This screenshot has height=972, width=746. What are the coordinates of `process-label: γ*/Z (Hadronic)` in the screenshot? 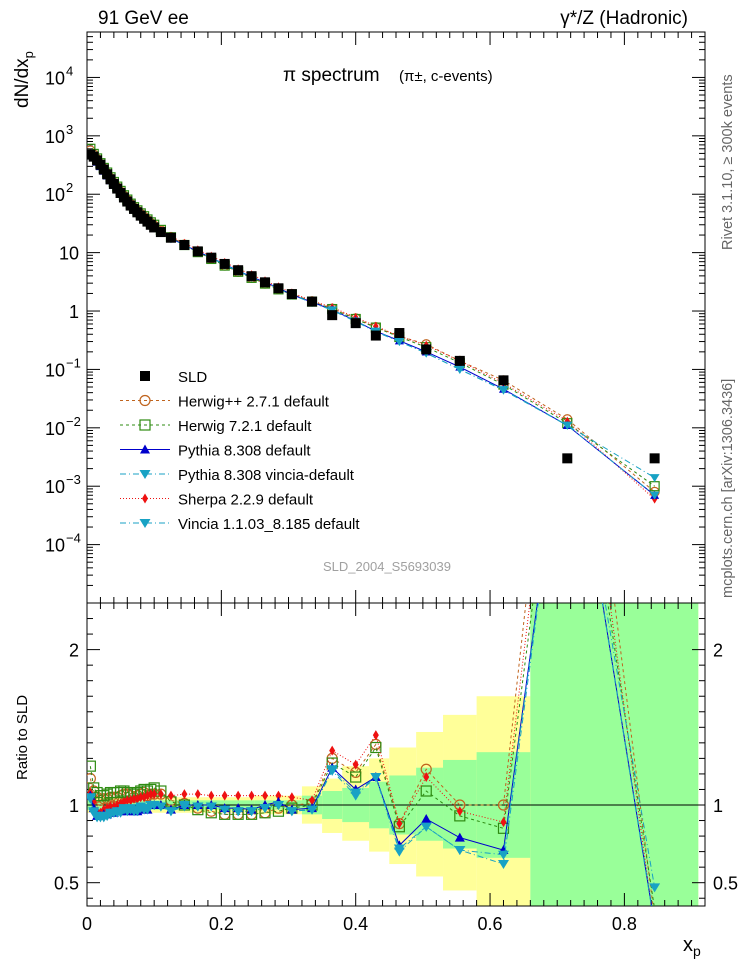 It's located at (624, 18).